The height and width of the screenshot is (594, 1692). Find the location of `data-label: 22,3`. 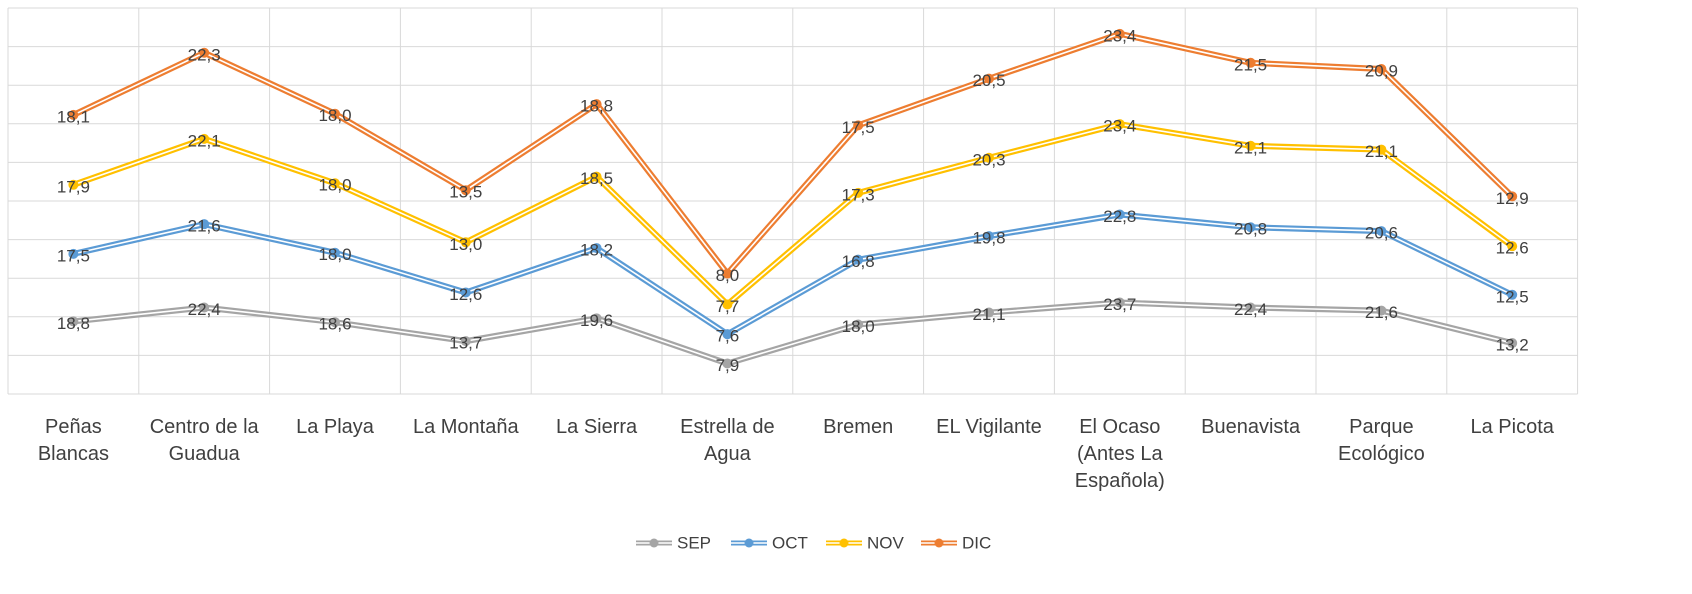

data-label: 22,3 is located at coordinates (204, 54).